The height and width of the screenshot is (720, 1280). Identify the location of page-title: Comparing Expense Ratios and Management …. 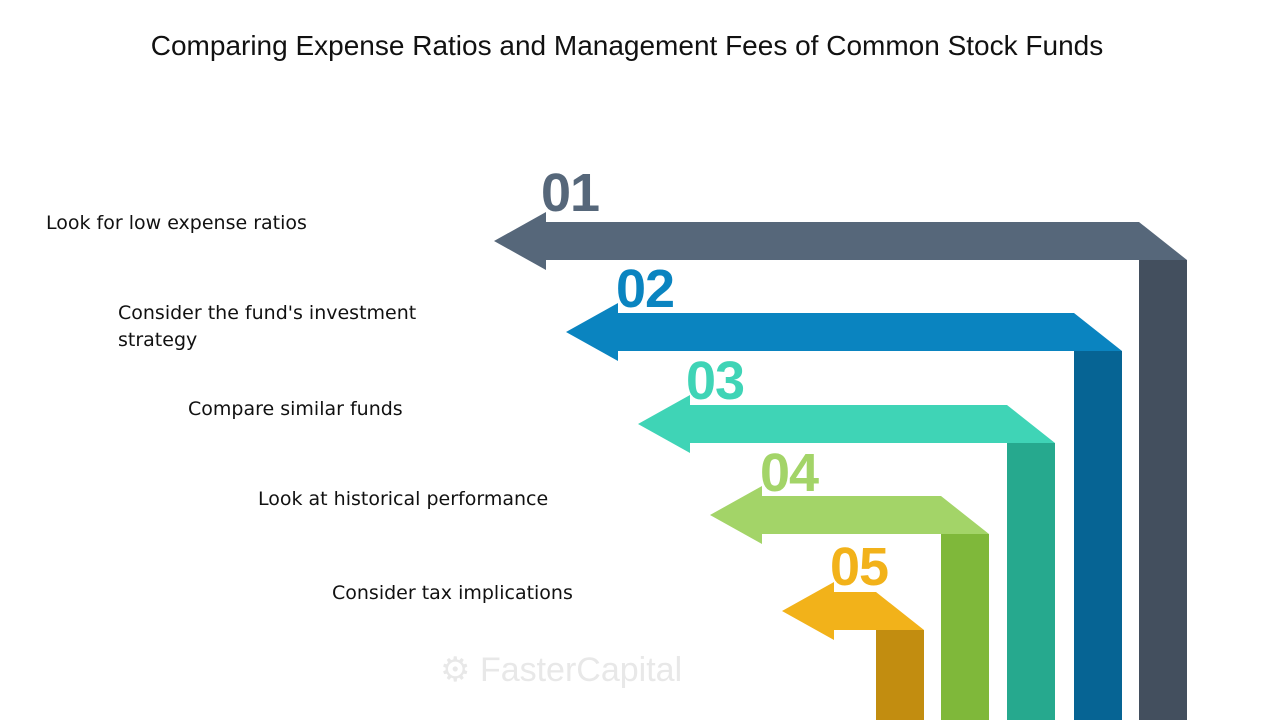
(627, 45).